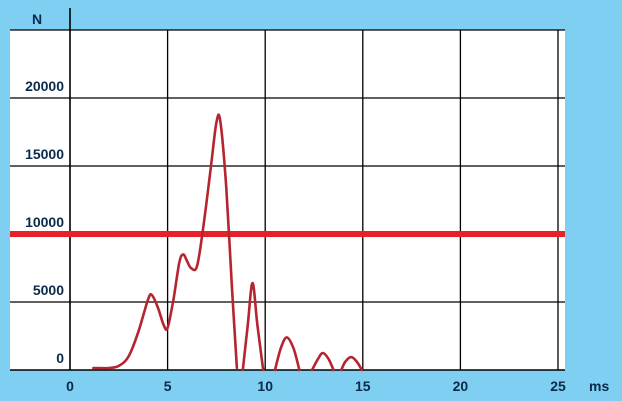 This screenshot has height=401, width=622. I want to click on y-tick-label: 0, so click(60, 358).